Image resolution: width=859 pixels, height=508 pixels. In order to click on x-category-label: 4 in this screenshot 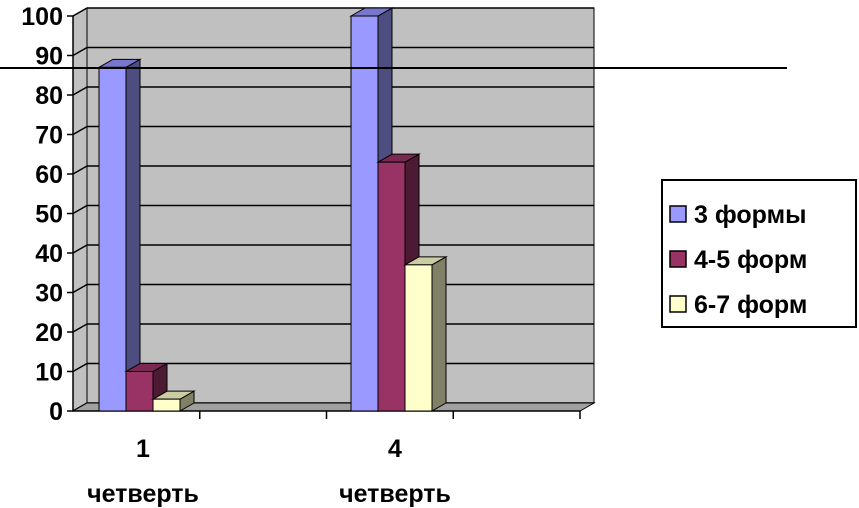, I will do `click(395, 449)`.